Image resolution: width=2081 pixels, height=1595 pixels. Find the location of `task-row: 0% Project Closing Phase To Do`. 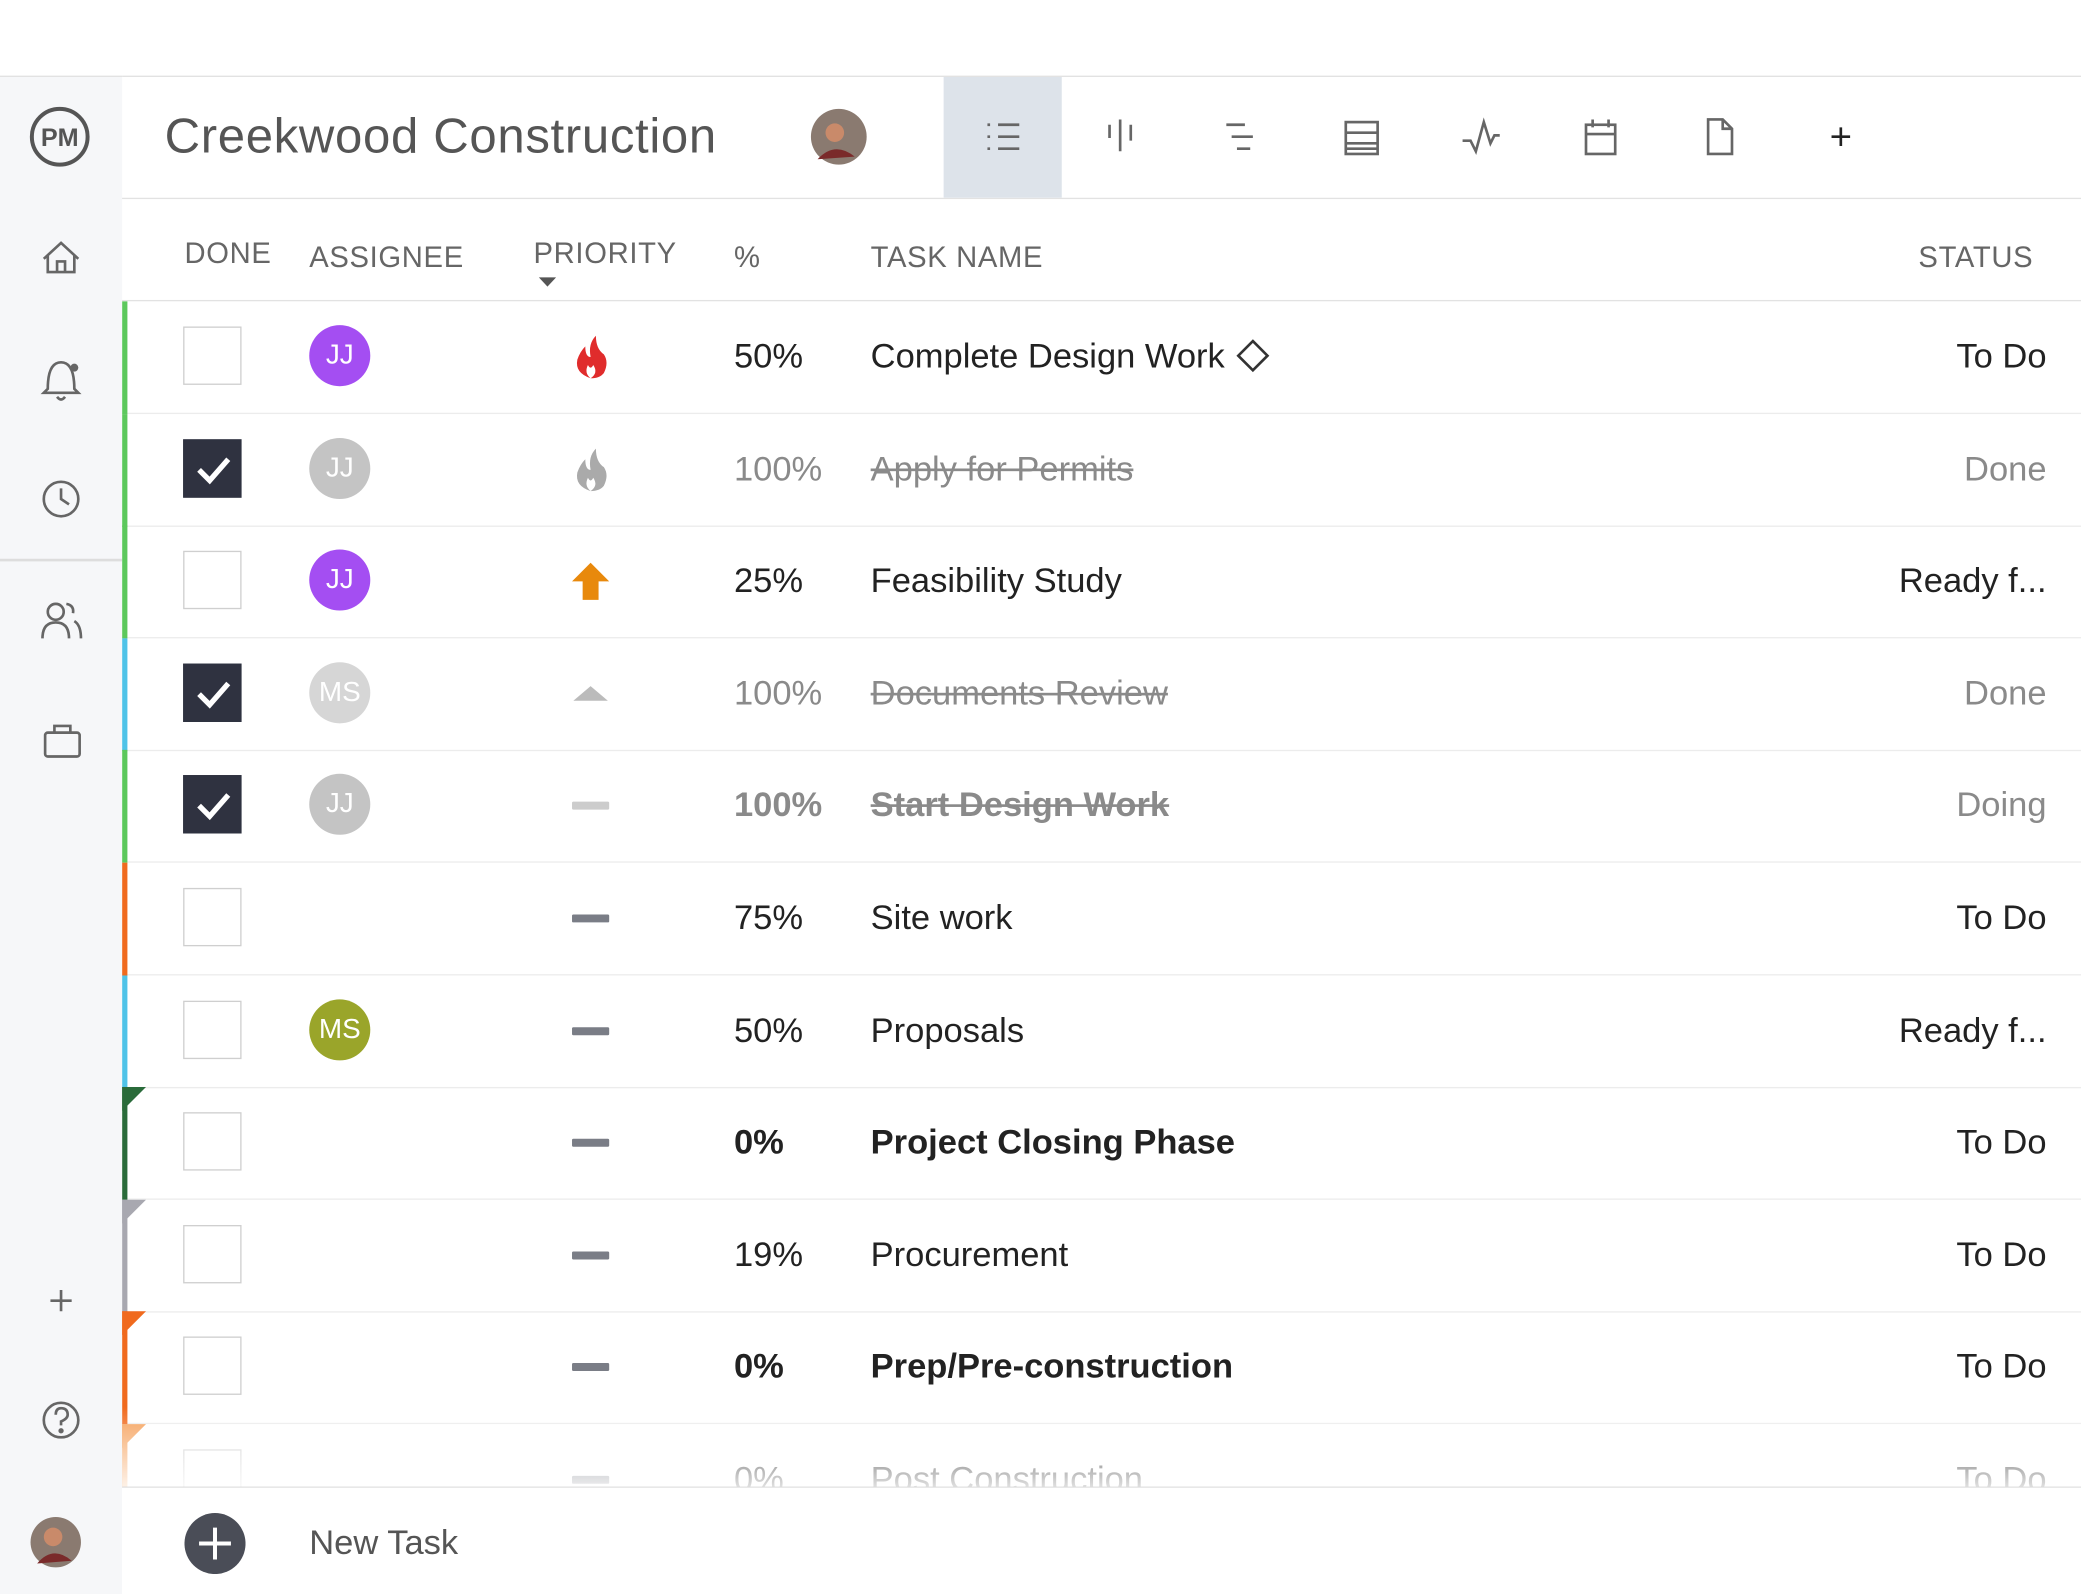

task-row: 0% Project Closing Phase To Do is located at coordinates (1101, 1144).